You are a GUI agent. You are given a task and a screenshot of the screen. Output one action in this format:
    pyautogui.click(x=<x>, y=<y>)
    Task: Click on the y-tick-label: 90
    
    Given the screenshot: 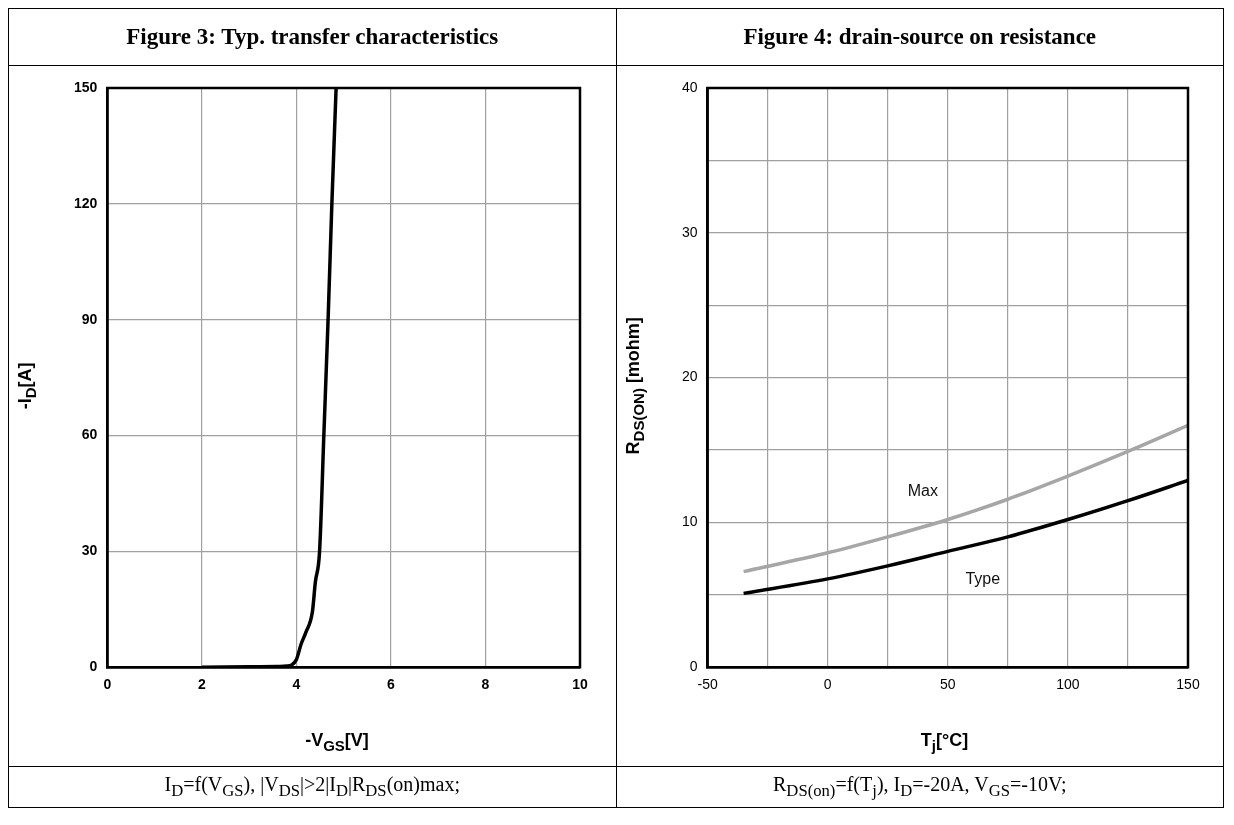 What is the action you would take?
    pyautogui.click(x=89, y=318)
    